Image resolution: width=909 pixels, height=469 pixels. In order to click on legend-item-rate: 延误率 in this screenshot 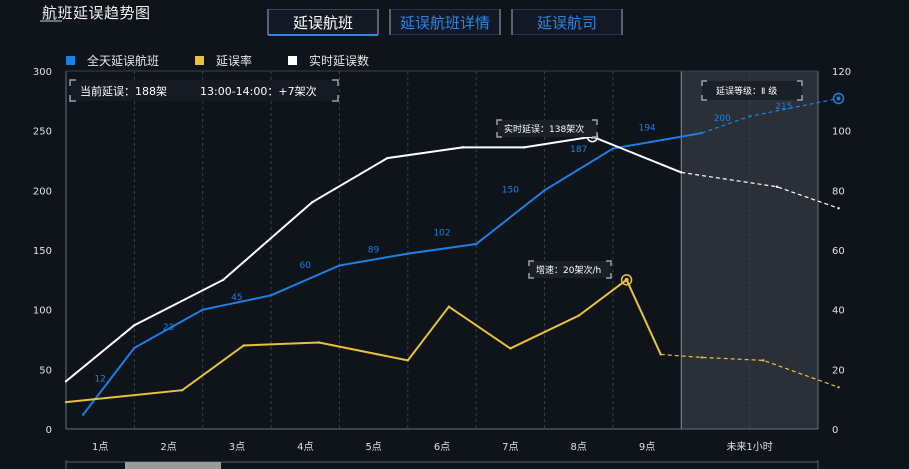, I will do `click(223, 60)`.